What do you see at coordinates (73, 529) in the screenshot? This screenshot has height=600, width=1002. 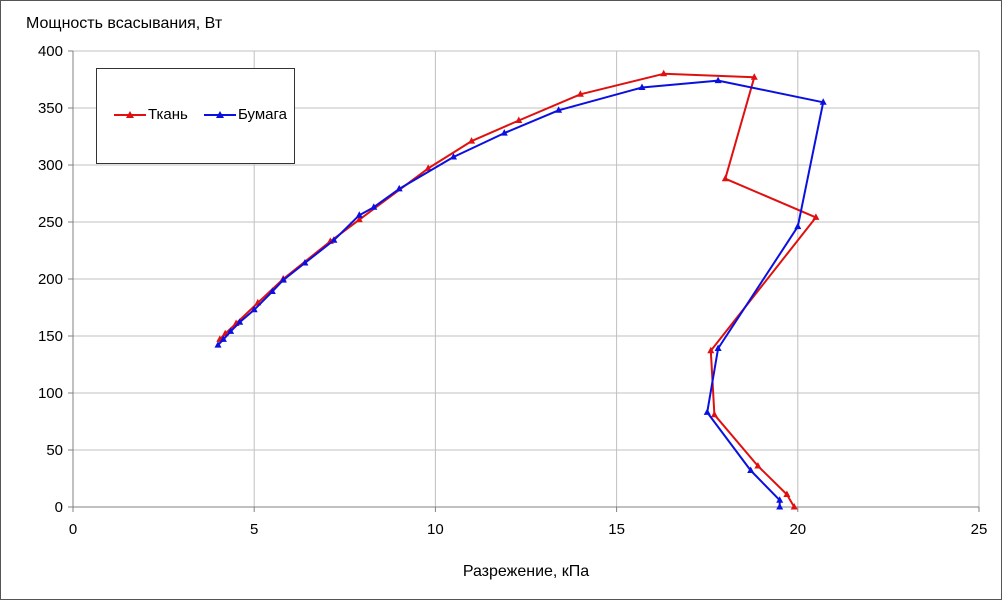 I see `x-tick-label: 0` at bounding box center [73, 529].